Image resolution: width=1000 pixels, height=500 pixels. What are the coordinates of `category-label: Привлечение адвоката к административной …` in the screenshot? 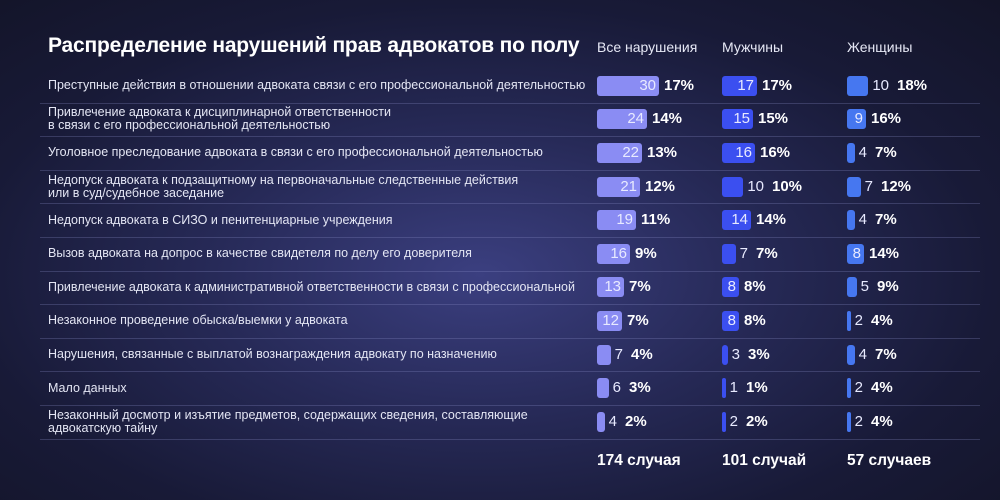 It's located at (320, 288).